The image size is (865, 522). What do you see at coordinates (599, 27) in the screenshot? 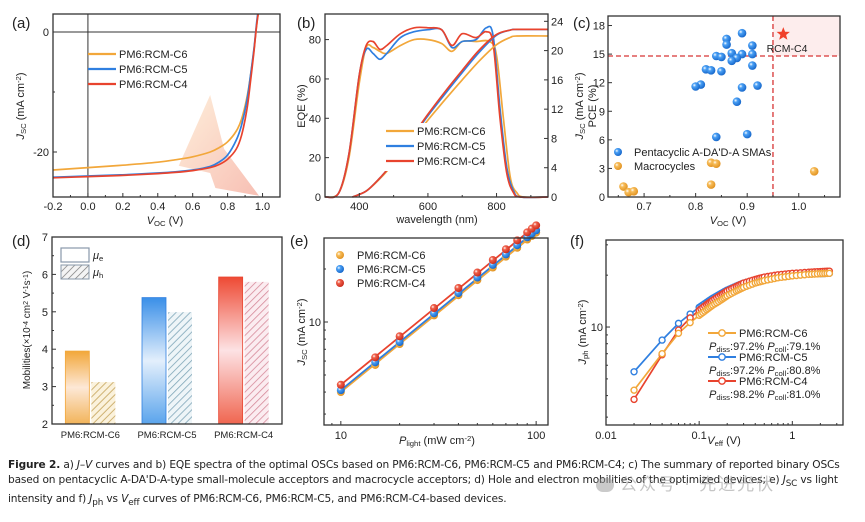
I see `y-tick-label: 18` at bounding box center [599, 27].